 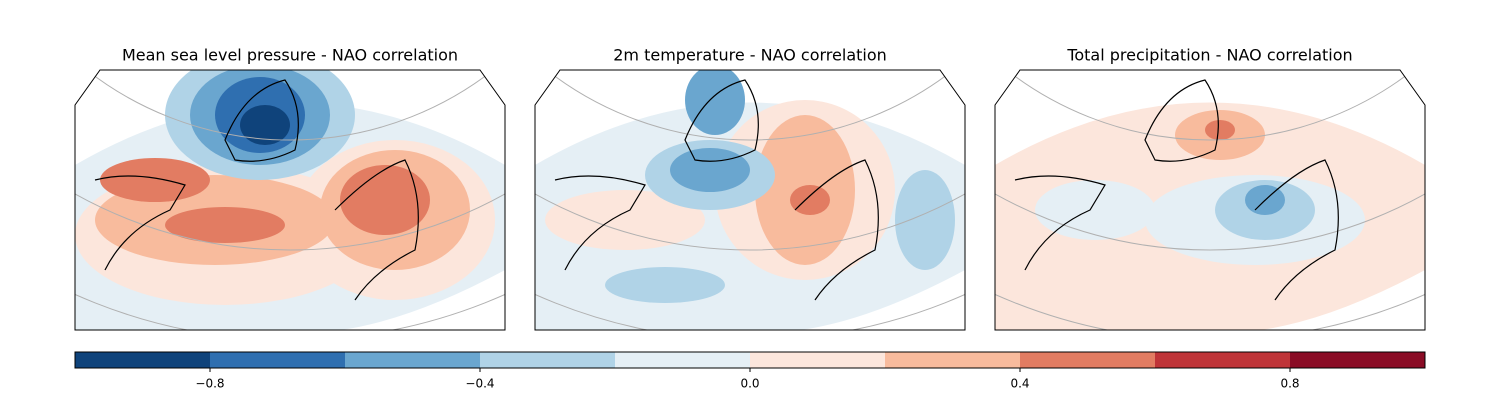 I want to click on colorbar-tick-label: −0.8, so click(x=209, y=384).